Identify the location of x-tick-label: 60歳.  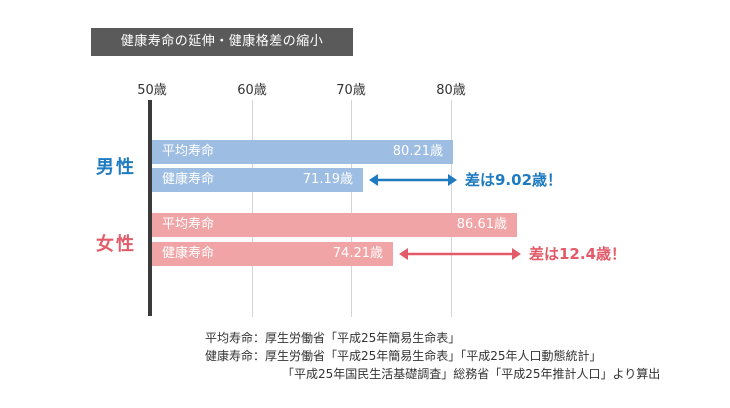
(252, 90).